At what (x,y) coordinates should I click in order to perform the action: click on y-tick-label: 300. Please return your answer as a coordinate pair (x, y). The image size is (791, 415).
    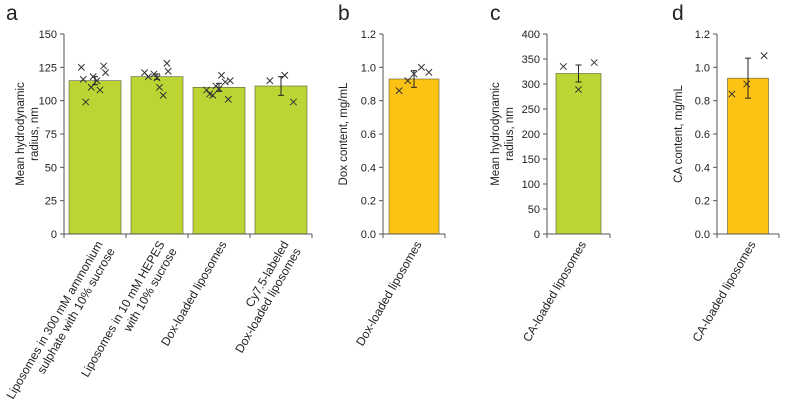
    Looking at the image, I should click on (531, 85).